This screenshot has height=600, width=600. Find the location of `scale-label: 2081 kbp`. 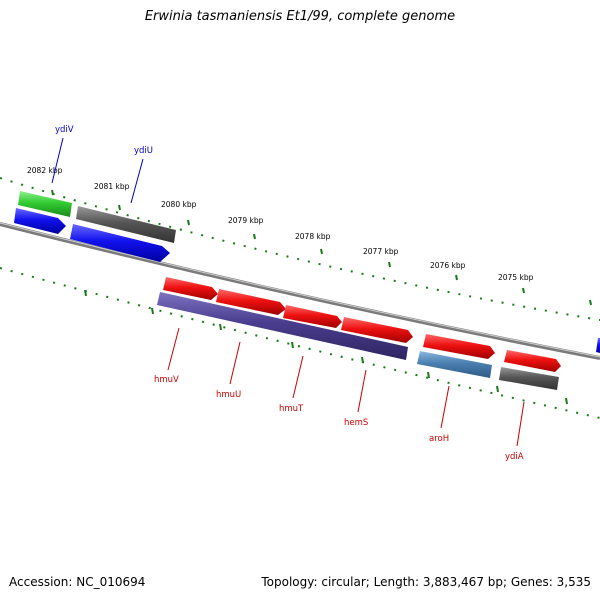

scale-label: 2081 kbp is located at coordinates (112, 186).